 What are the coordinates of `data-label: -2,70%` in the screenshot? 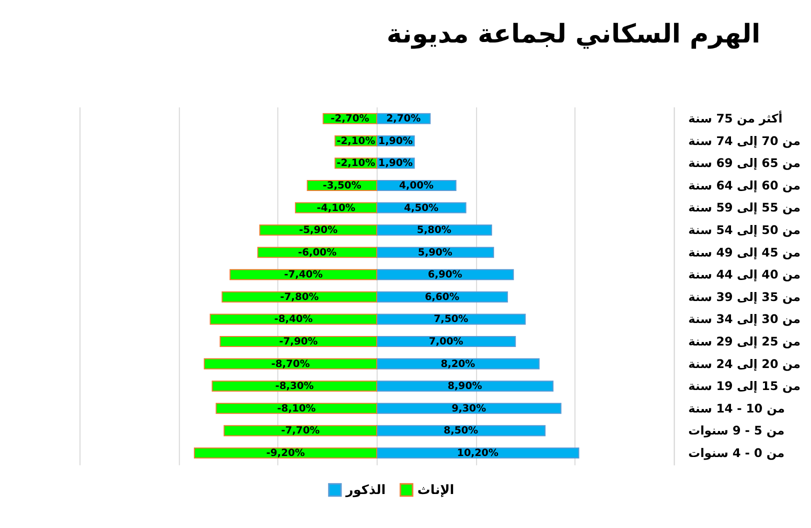 It's located at (350, 119).